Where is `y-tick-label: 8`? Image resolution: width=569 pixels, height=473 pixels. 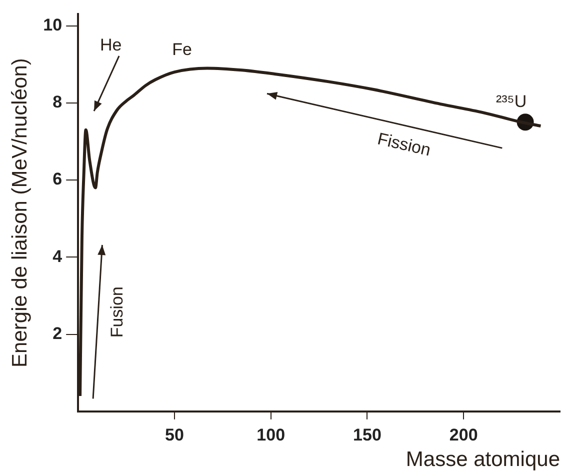
y-tick-label: 8 is located at coordinates (57, 102).